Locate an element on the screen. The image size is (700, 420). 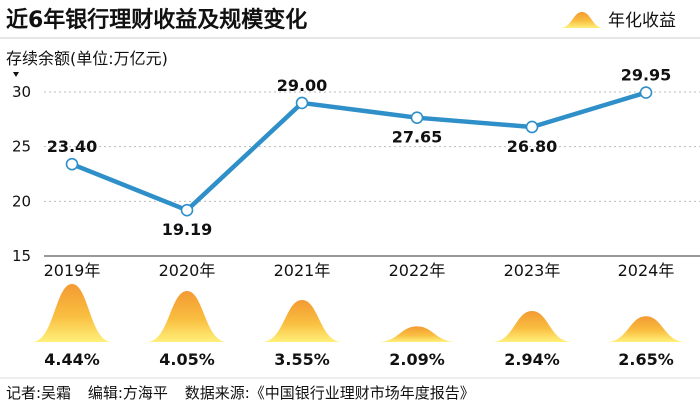
y-tick-label: 25 is located at coordinates (21, 147).